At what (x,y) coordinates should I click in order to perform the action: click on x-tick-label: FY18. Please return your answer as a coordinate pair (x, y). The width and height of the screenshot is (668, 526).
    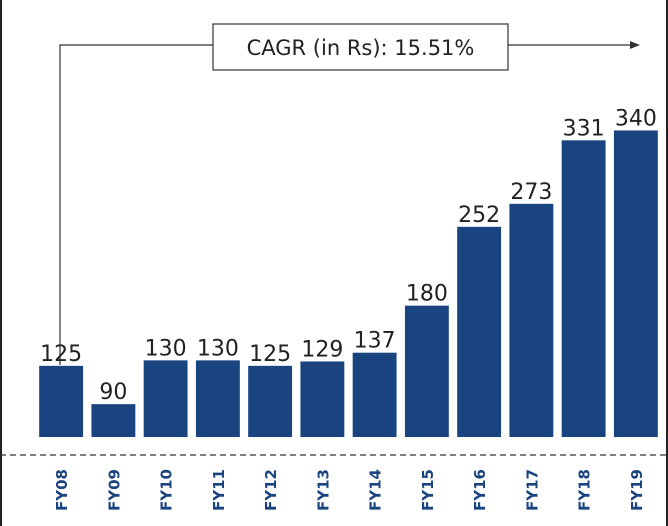
    Looking at the image, I should click on (585, 490).